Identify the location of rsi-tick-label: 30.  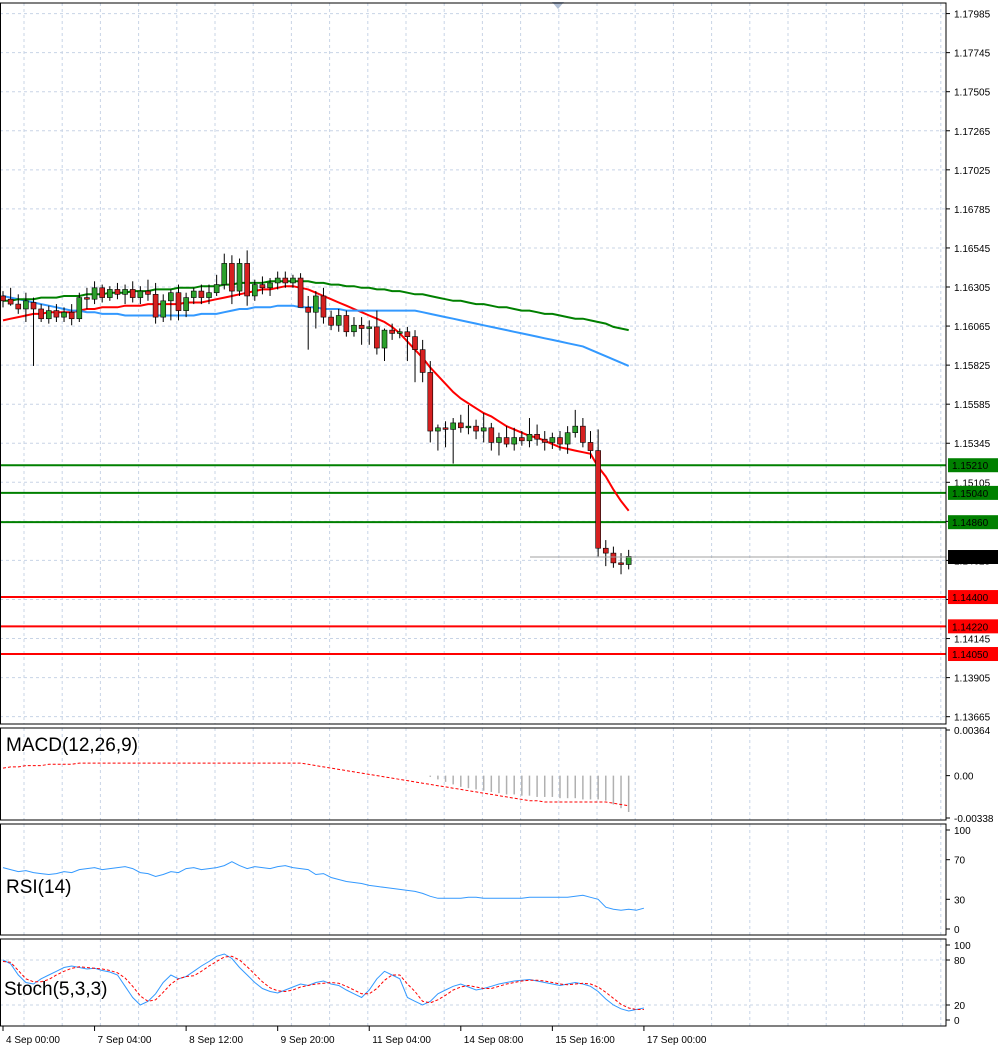
(960, 900).